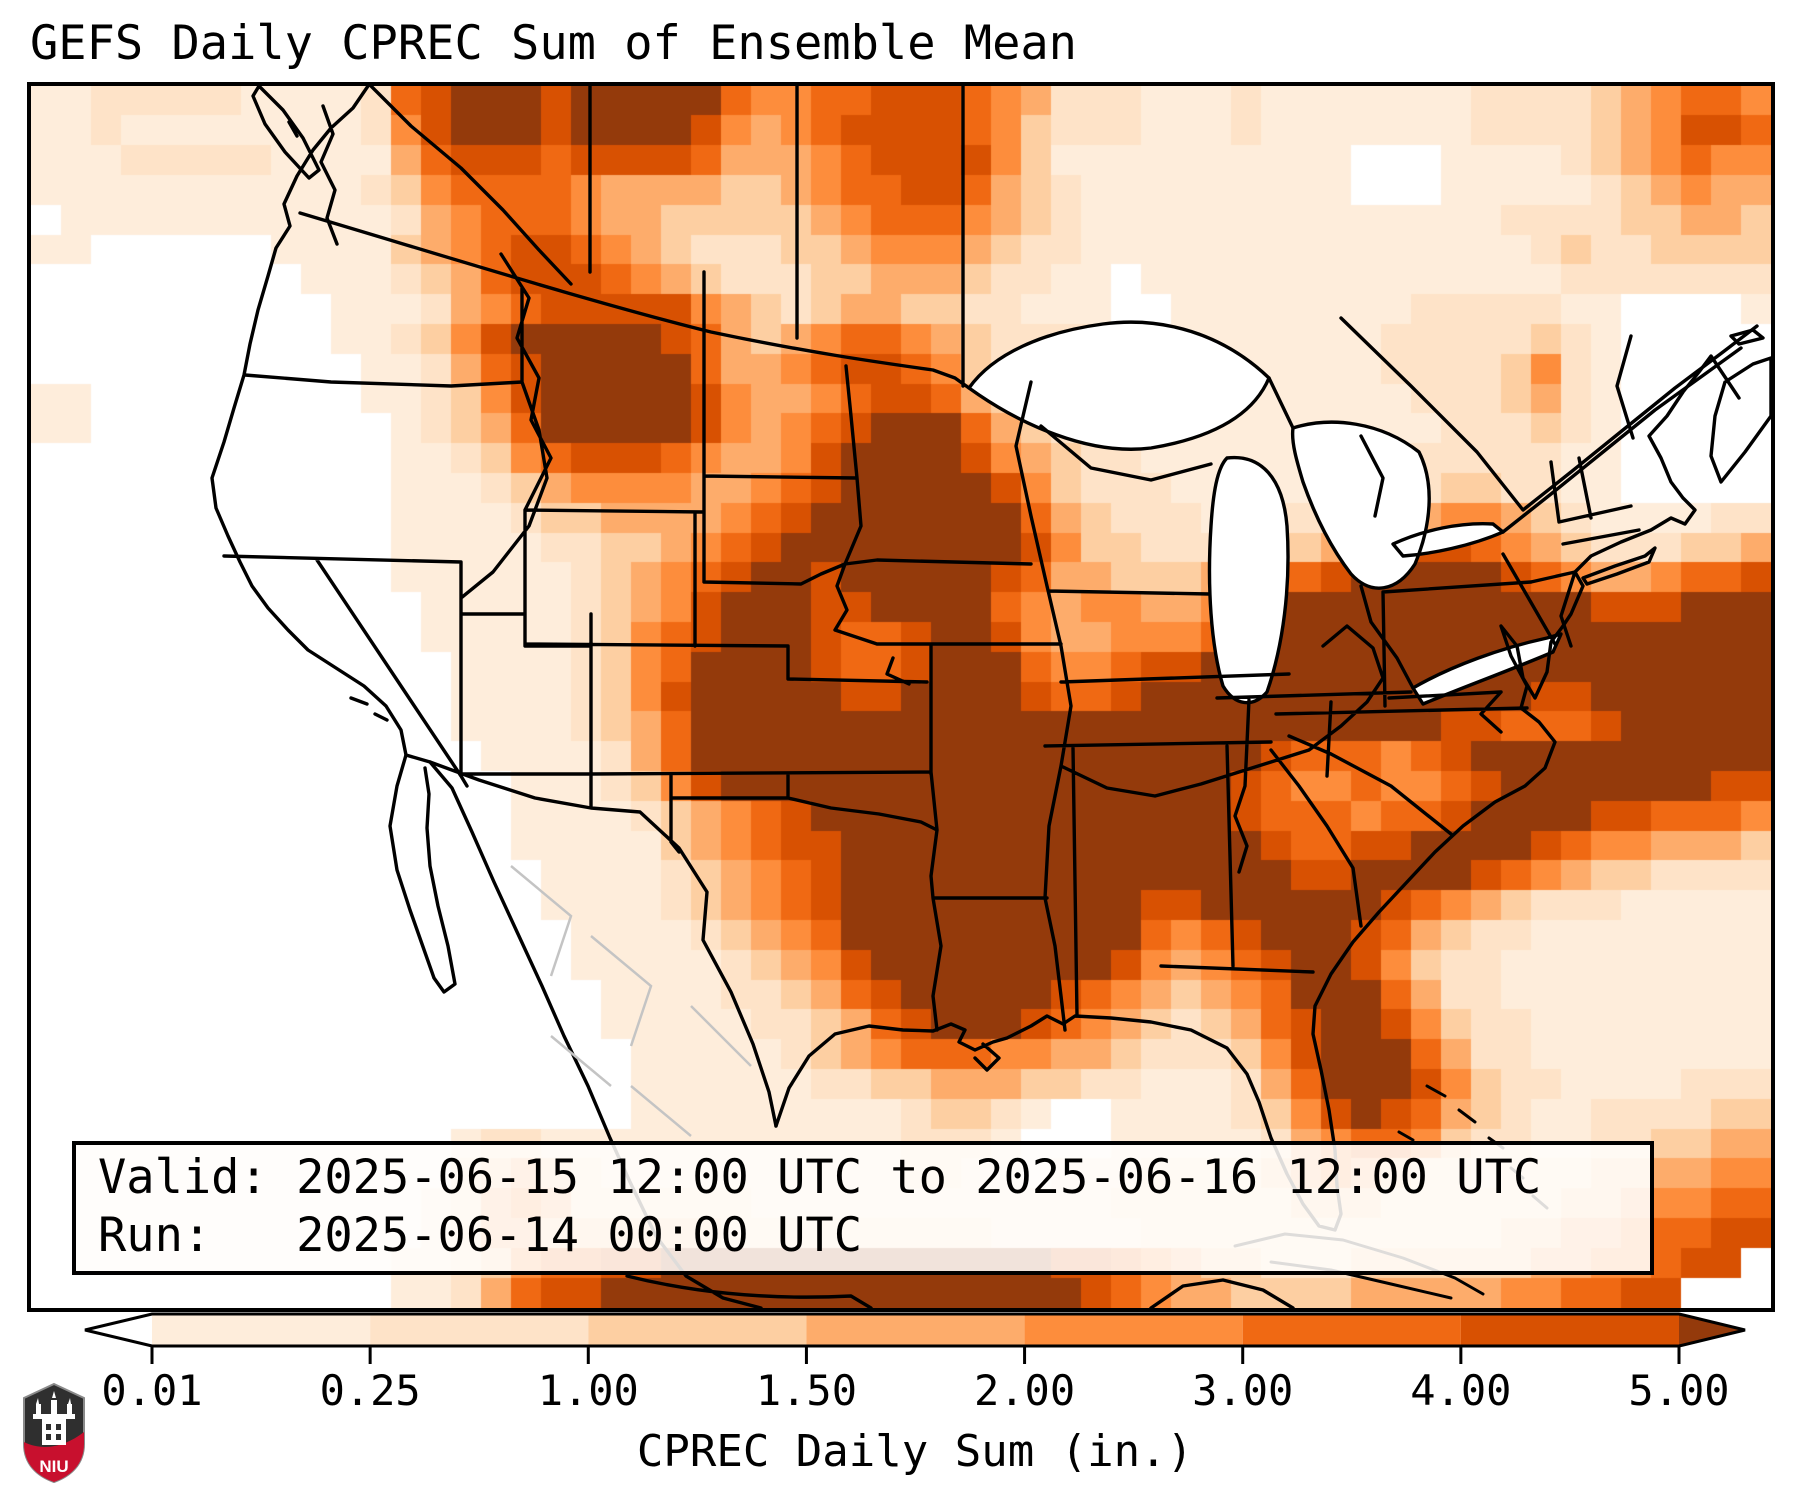 This screenshot has height=1500, width=1803. What do you see at coordinates (631, 1001) in the screenshot?
I see `mexico-gray-borders` at bounding box center [631, 1001].